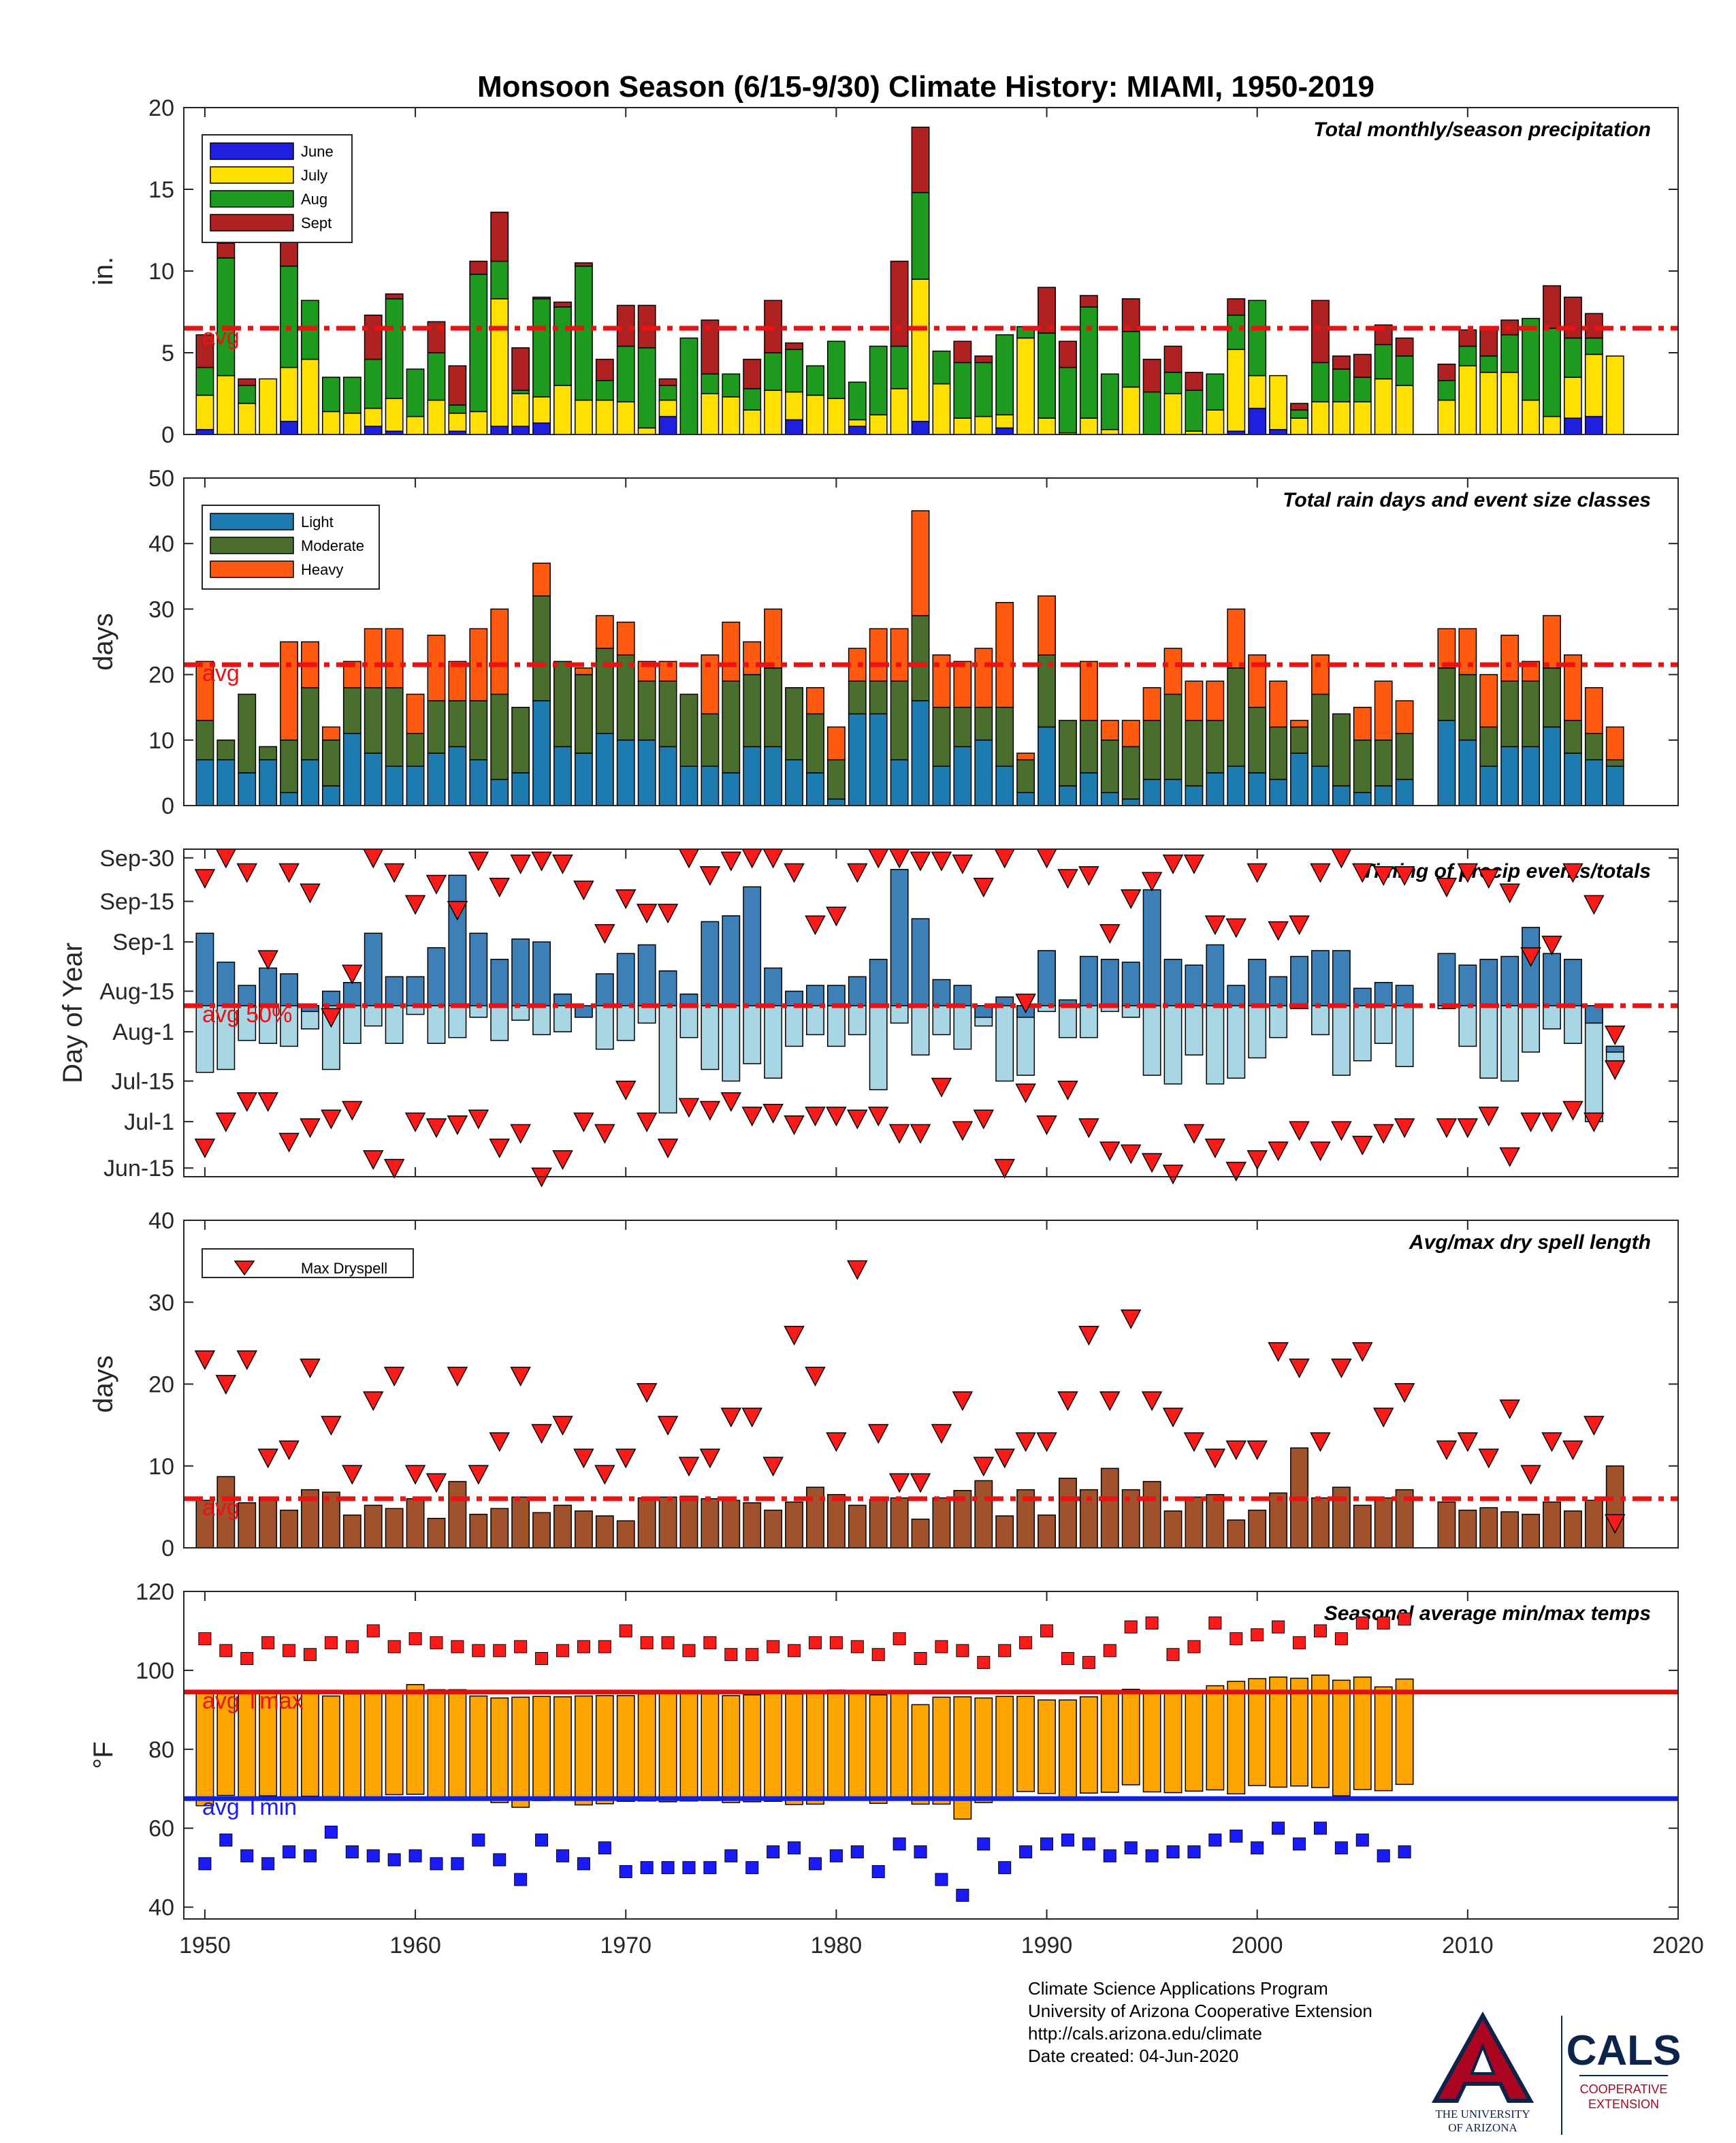 This screenshot has width=1736, height=2143. Describe the element at coordinates (1482, 2072) in the screenshot. I see `university-of-arizona-logo: THE UNIVERSITY OF ARIZONA` at that location.